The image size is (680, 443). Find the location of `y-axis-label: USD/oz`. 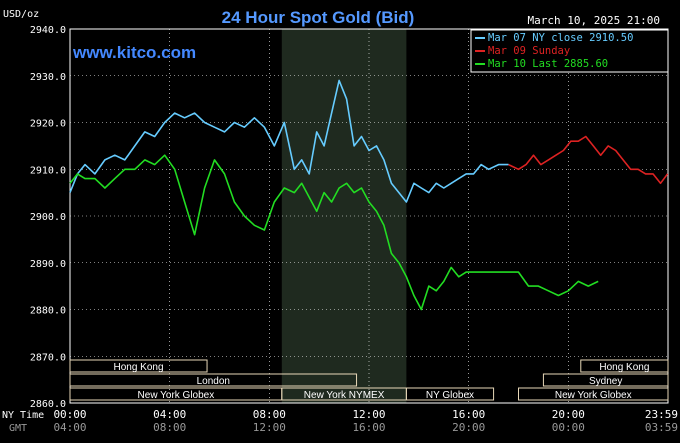

y-axis-label: USD/oz is located at coordinates (21, 14).